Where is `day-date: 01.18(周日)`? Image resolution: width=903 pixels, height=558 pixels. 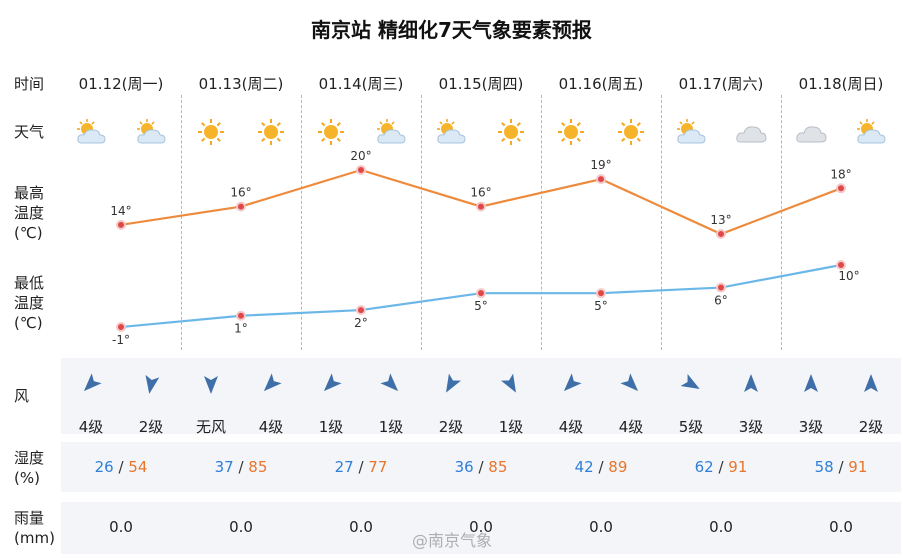 day-date: 01.18(周日) is located at coordinates (841, 84).